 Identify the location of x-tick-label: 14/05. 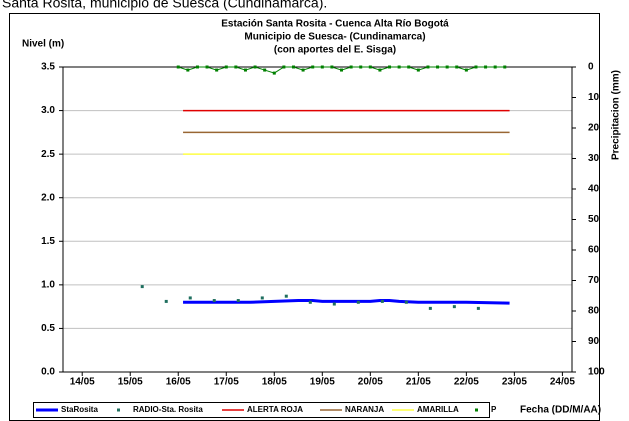
(82, 382).